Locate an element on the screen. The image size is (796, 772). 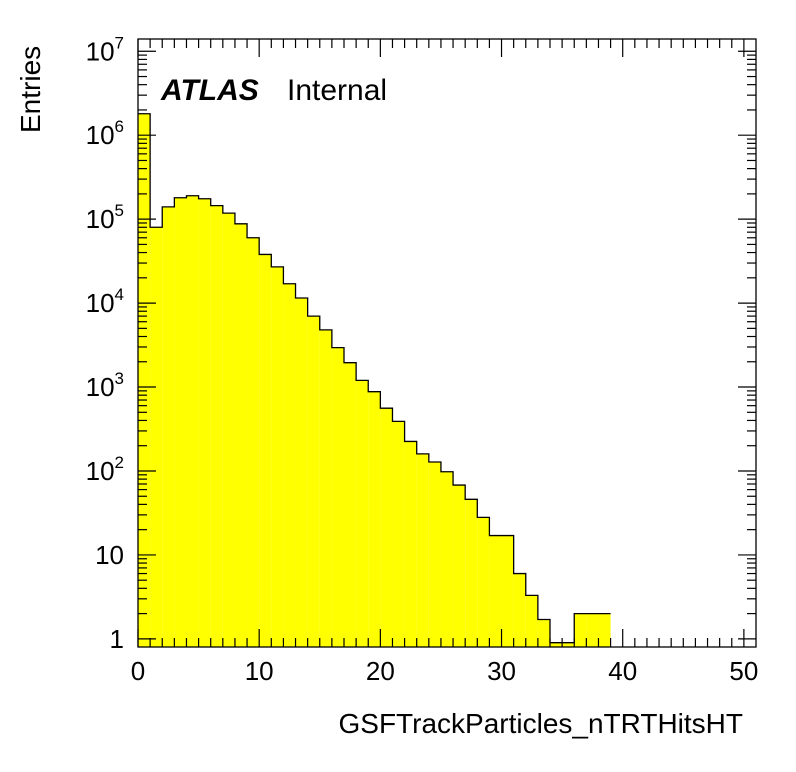
x-tick-label: 50 is located at coordinates (743, 671).